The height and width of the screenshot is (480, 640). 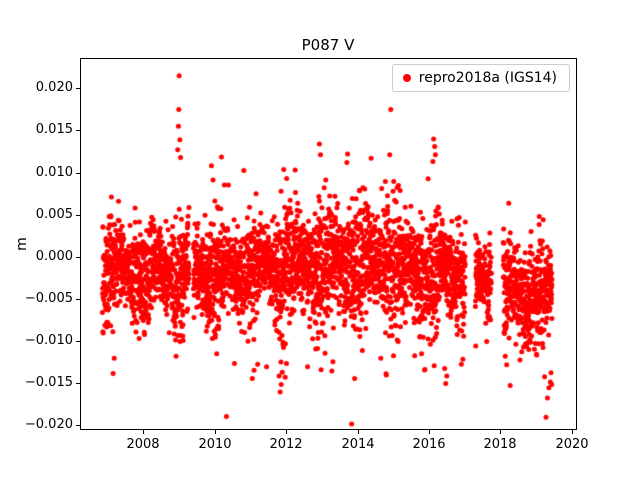 What do you see at coordinates (48, 382) in the screenshot?
I see `y-tick-label: −0.015` at bounding box center [48, 382].